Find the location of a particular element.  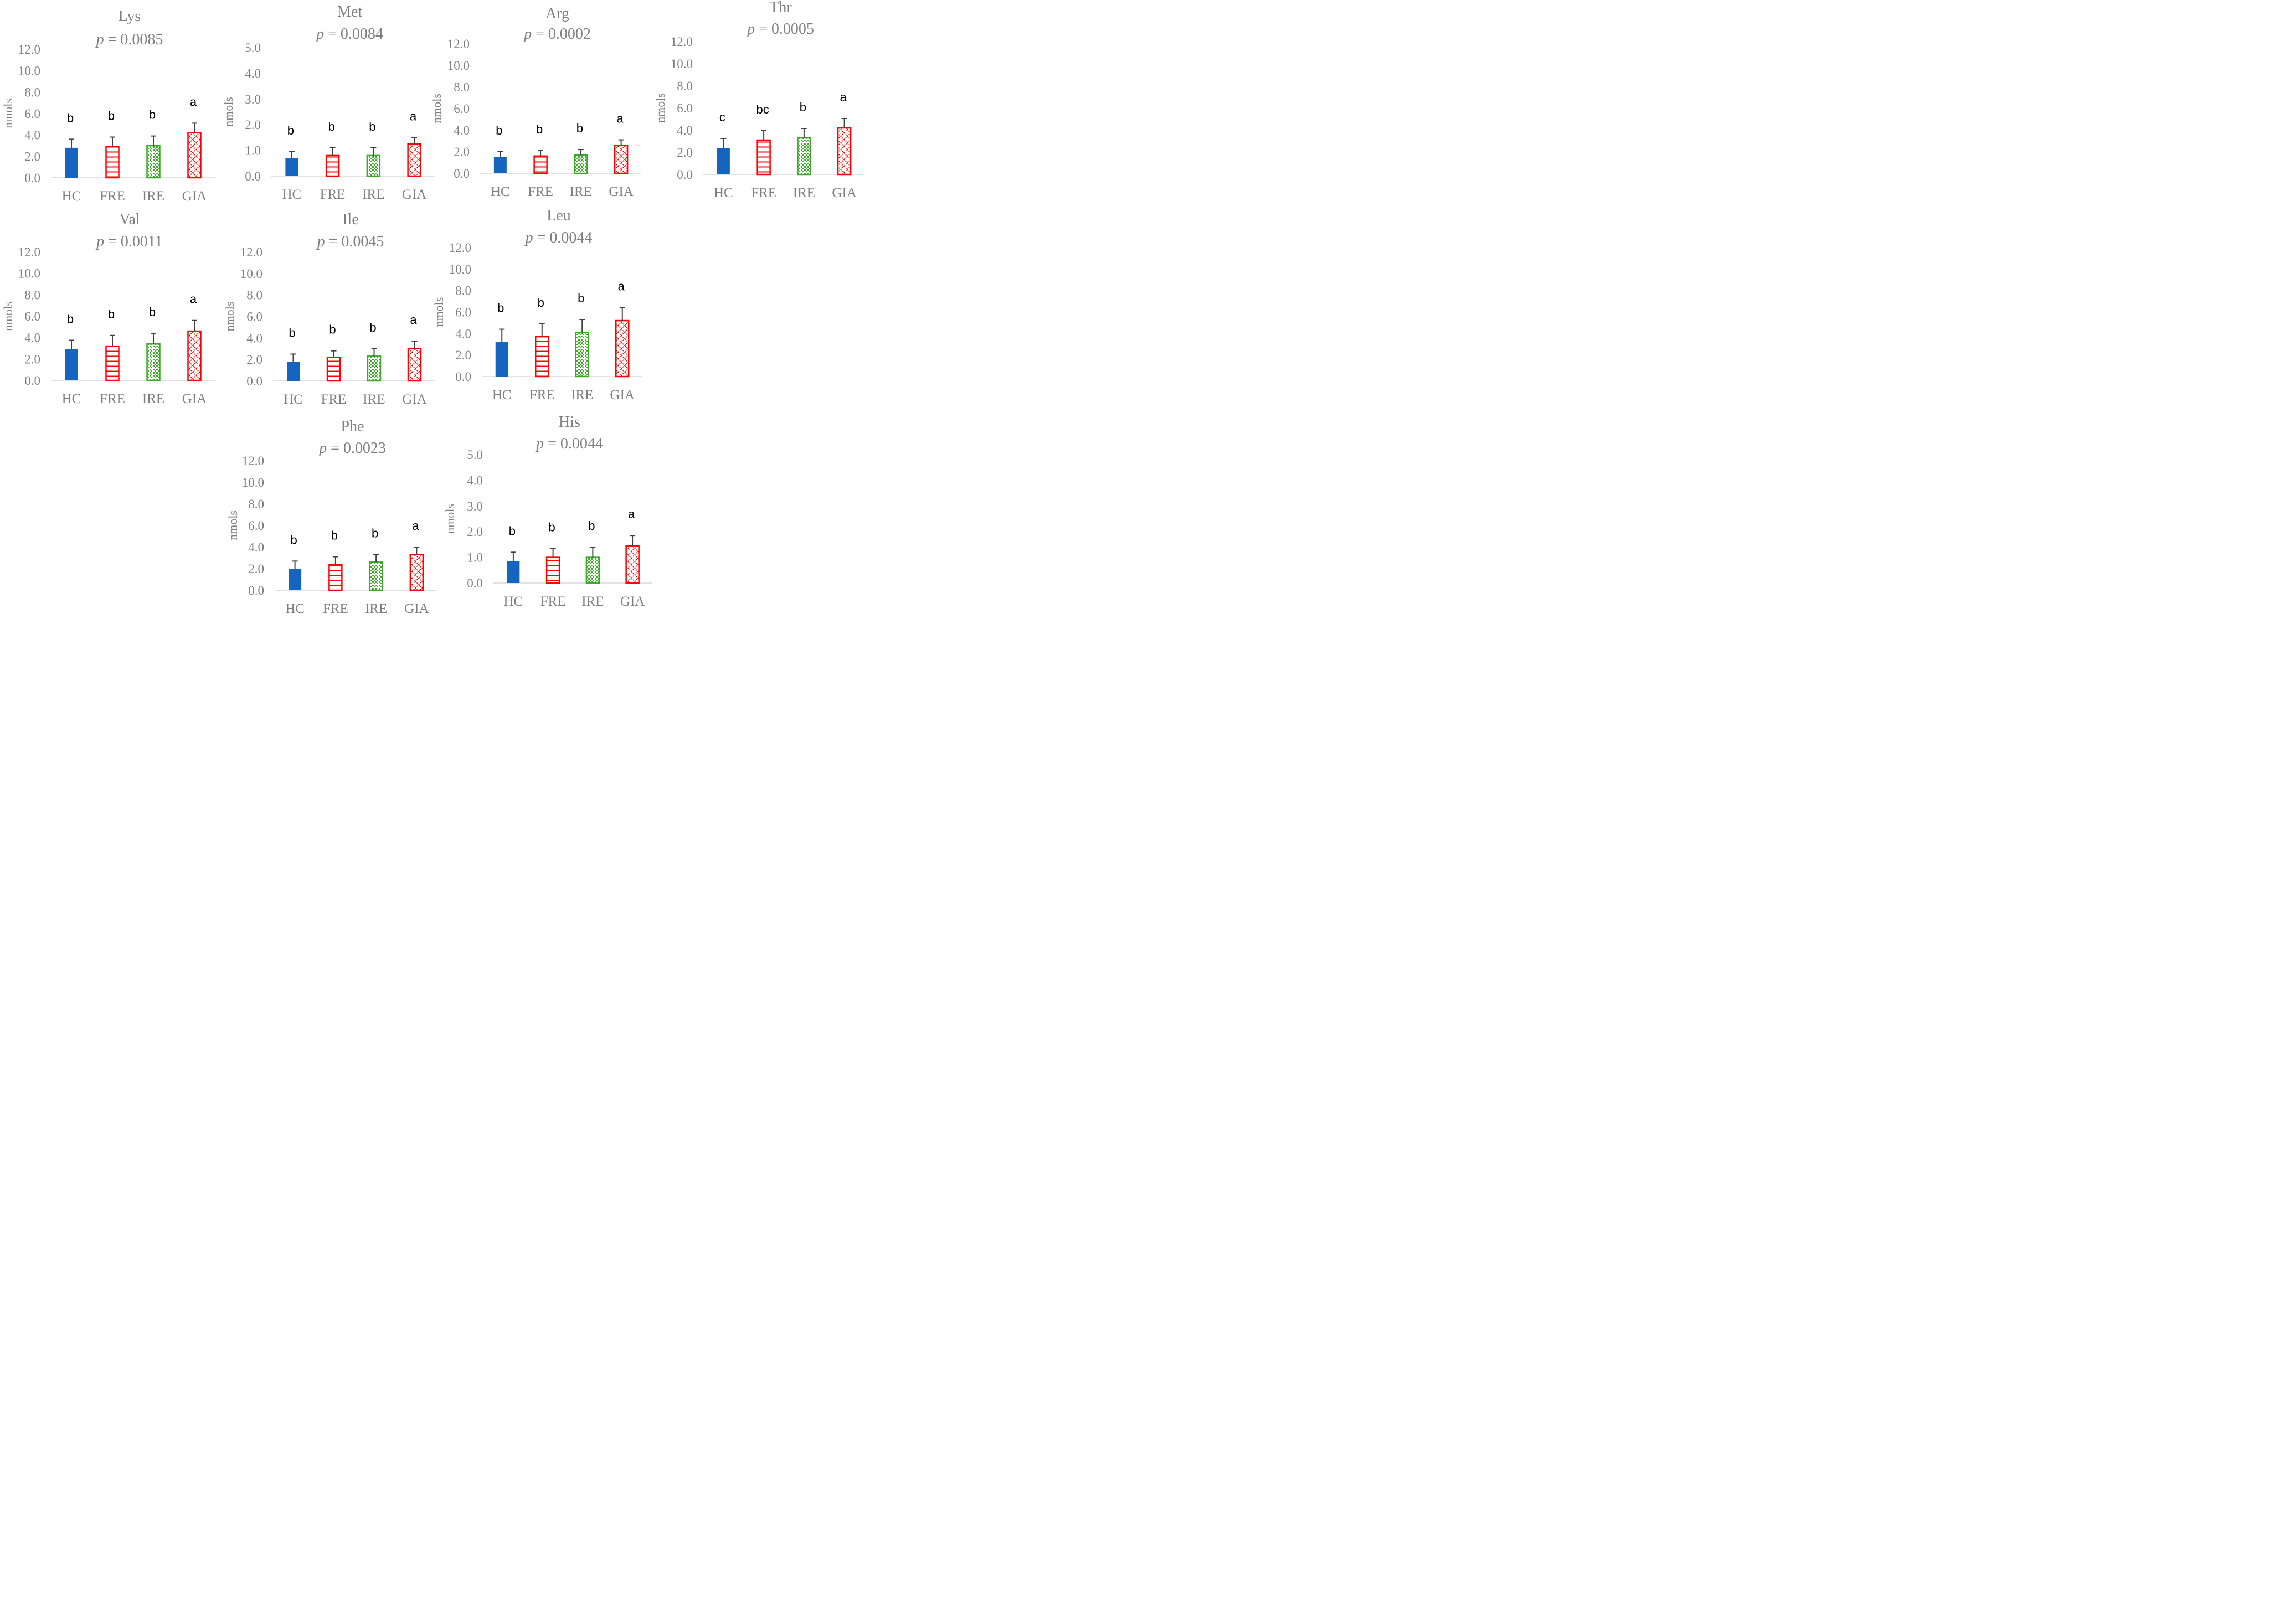

p-value-label: p = 0.0085 is located at coordinates (129, 39).